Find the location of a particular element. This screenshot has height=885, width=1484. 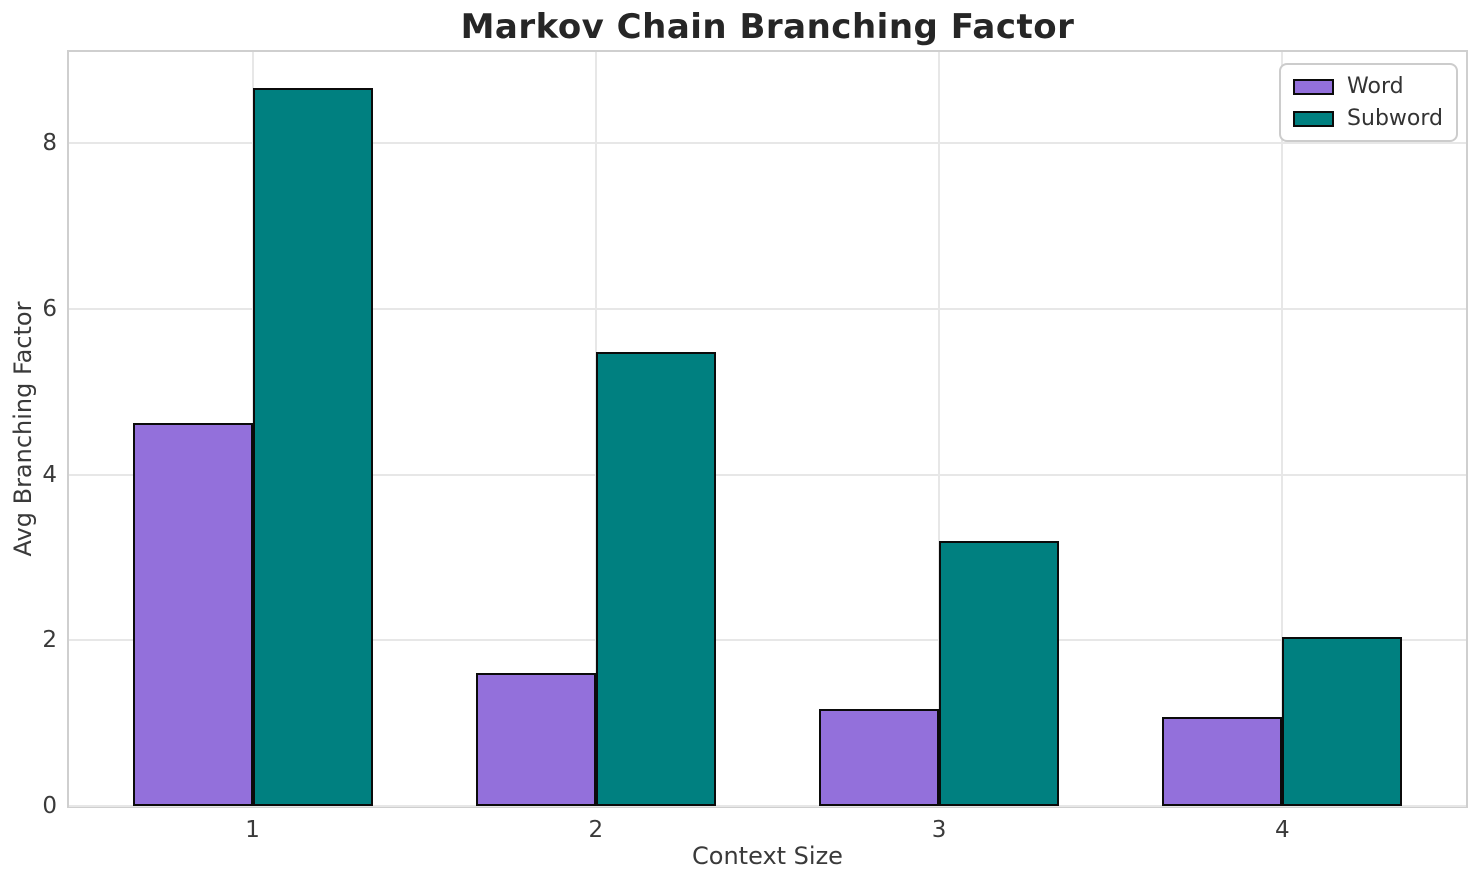

y-axis-label: Avg Branching Factor is located at coordinates (23, 429).